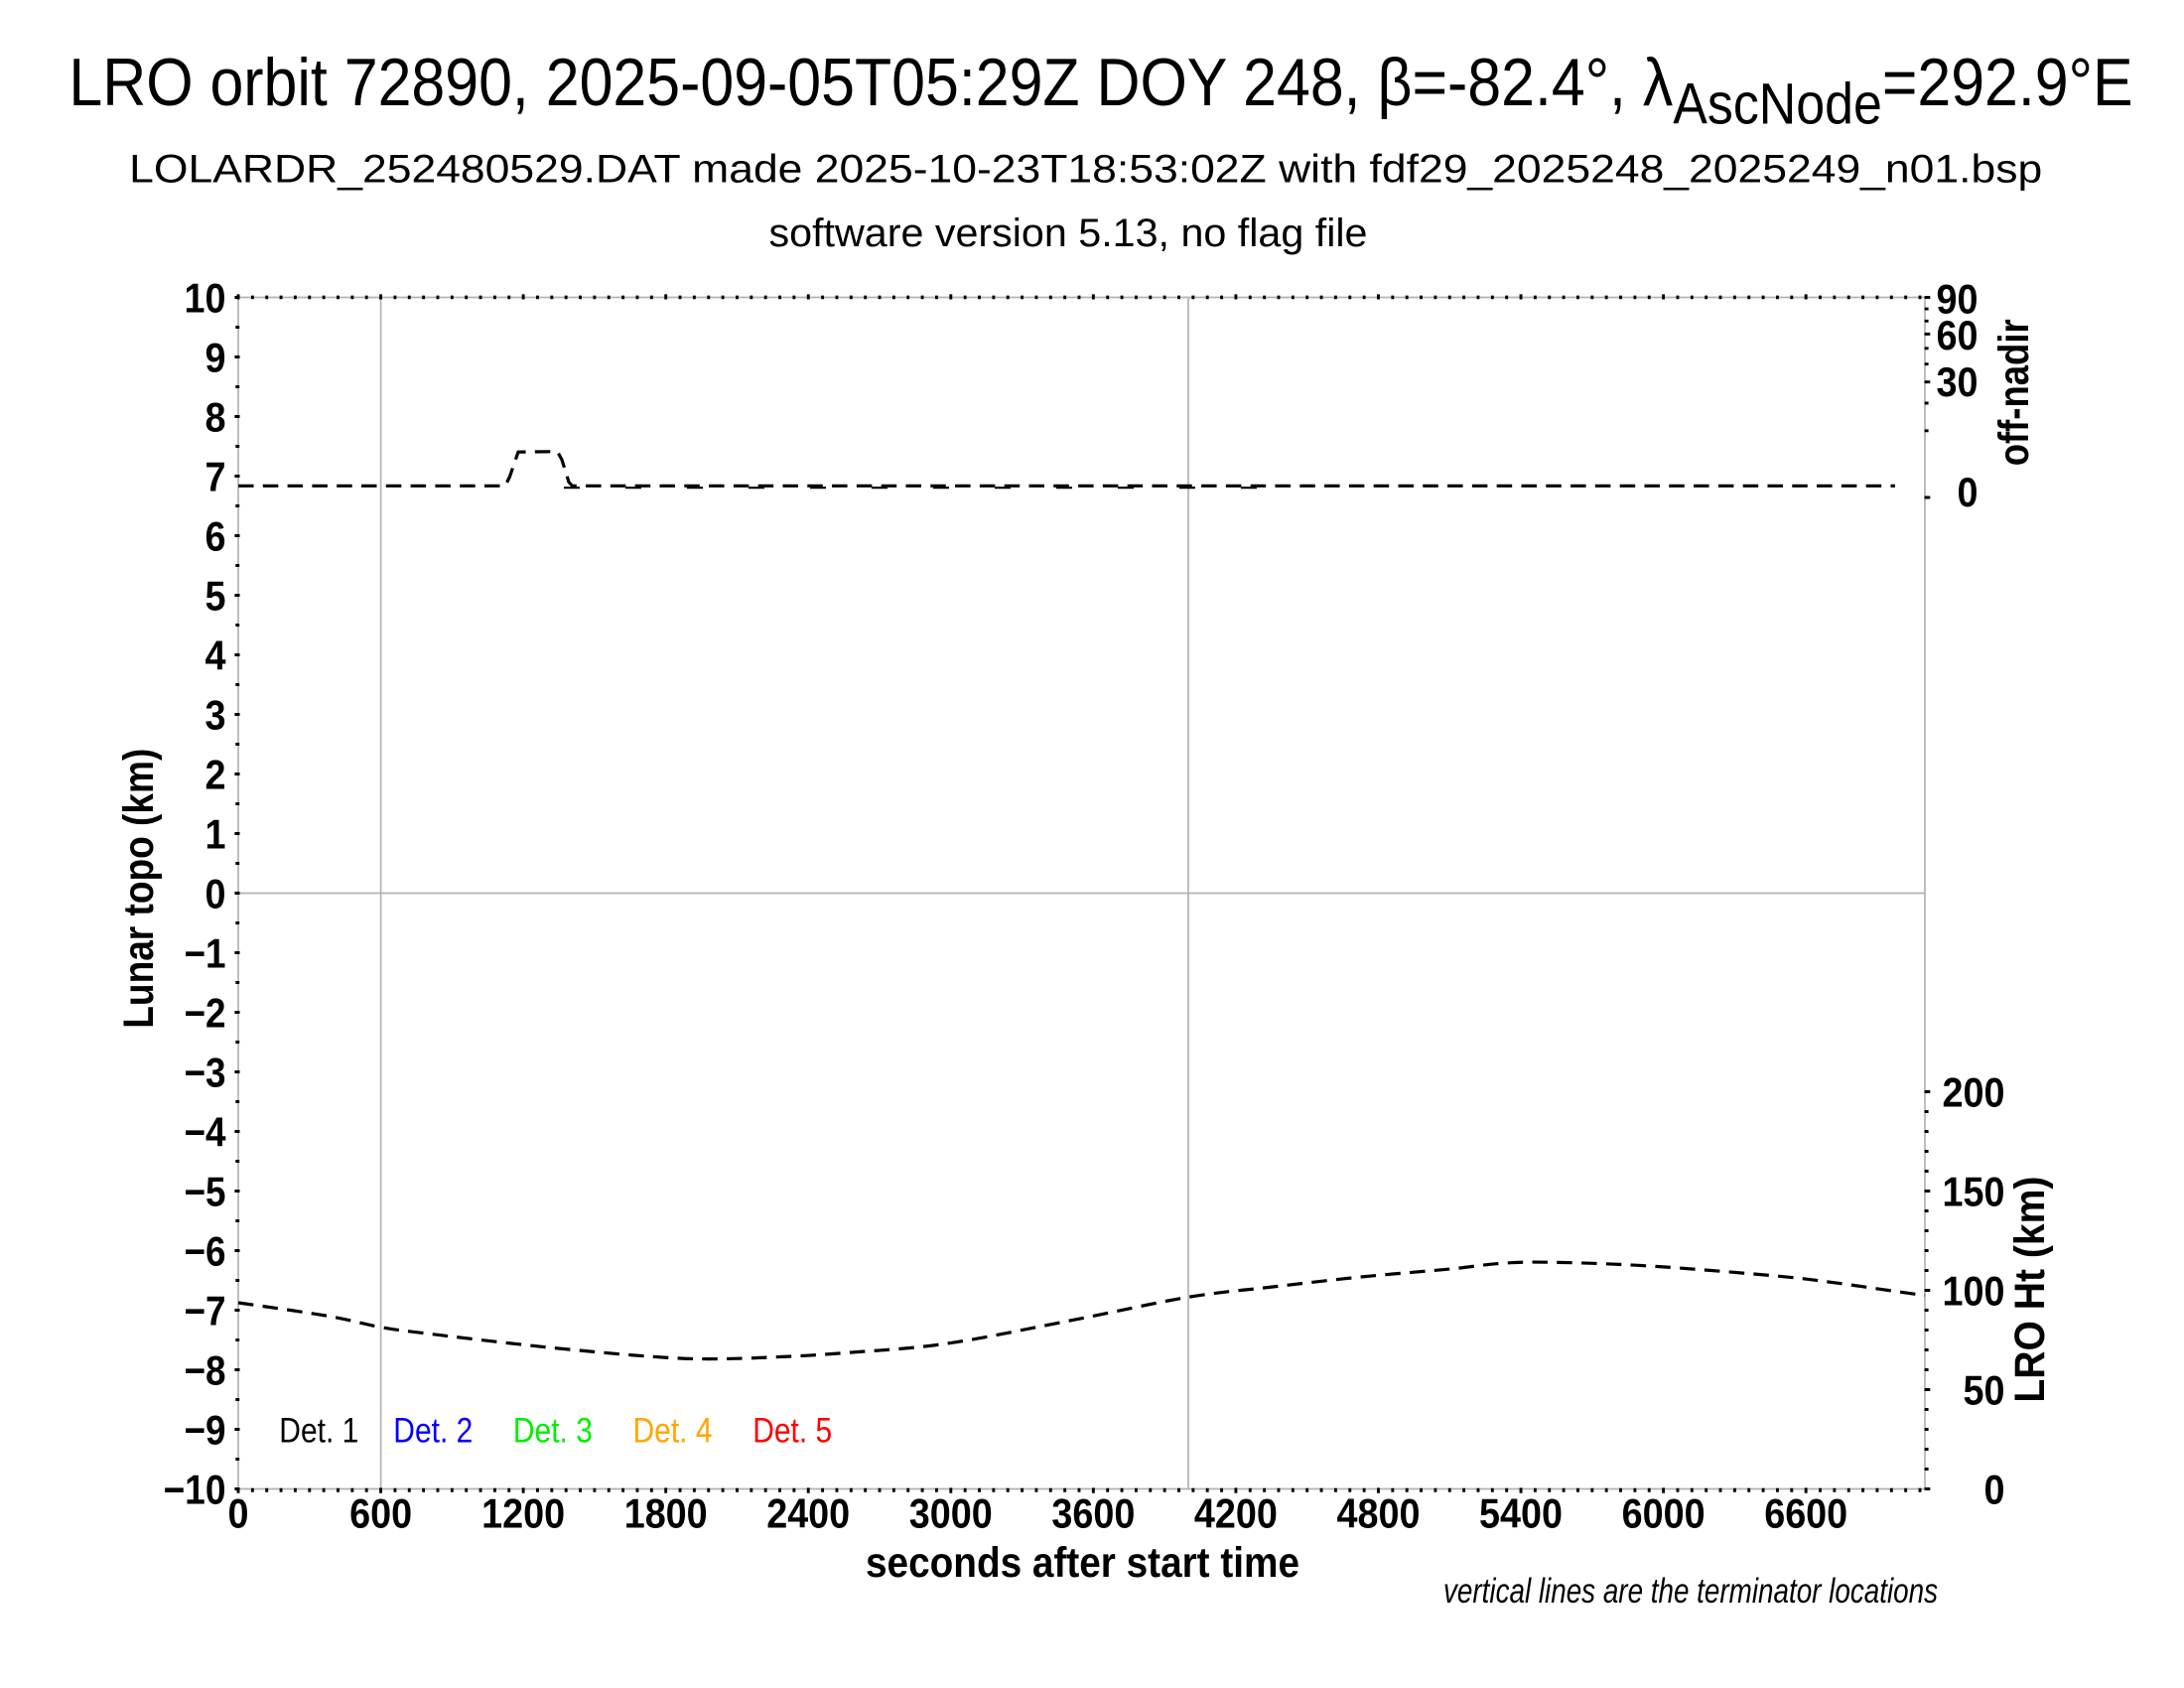 Image resolution: width=2184 pixels, height=1688 pixels. Describe the element at coordinates (215, 775) in the screenshot. I see `svg-text: 2` at that location.